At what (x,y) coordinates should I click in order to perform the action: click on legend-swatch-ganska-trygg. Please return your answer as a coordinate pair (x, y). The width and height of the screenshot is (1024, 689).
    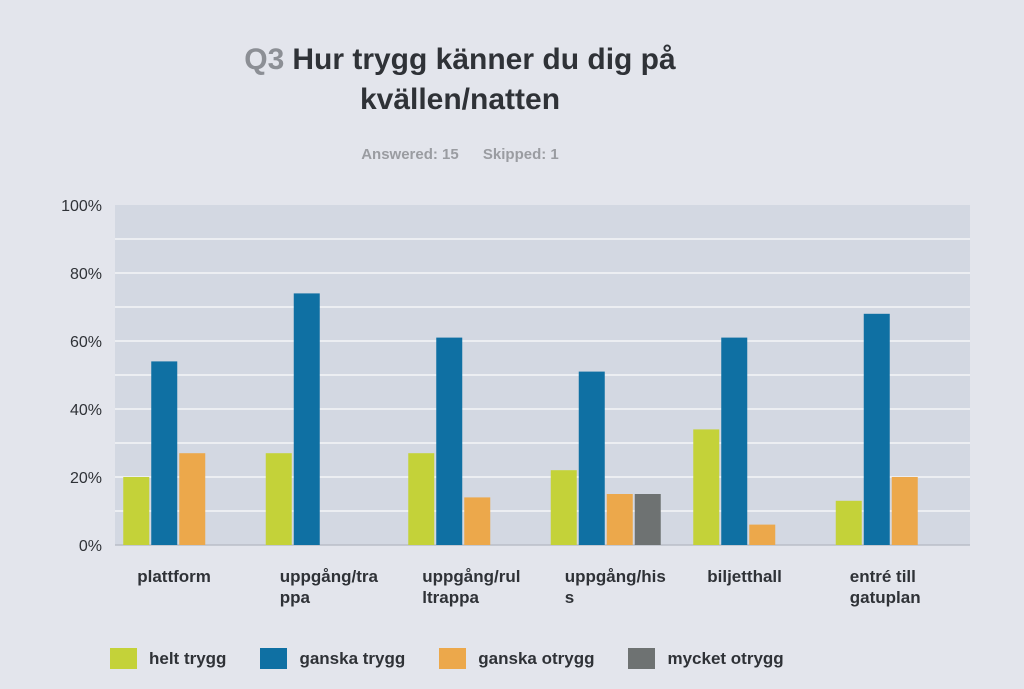
    Looking at the image, I should click on (274, 658).